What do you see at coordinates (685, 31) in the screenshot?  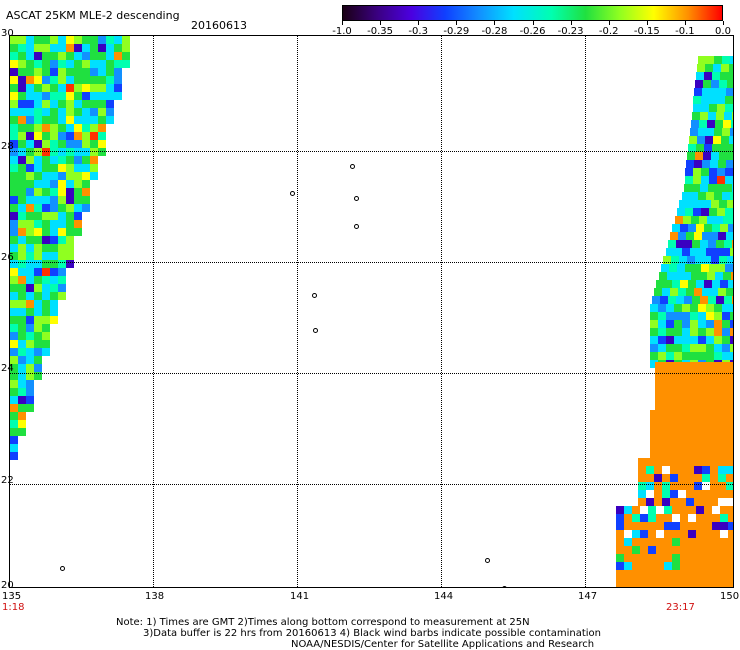 I see `color-scale-label: -0.1` at bounding box center [685, 31].